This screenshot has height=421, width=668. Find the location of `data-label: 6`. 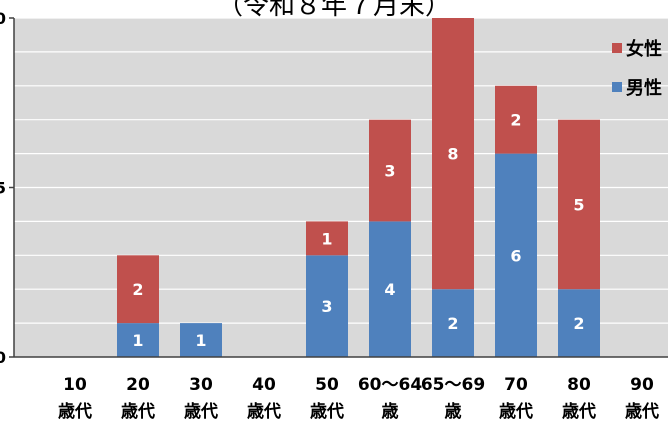

data-label: 6 is located at coordinates (515, 255).